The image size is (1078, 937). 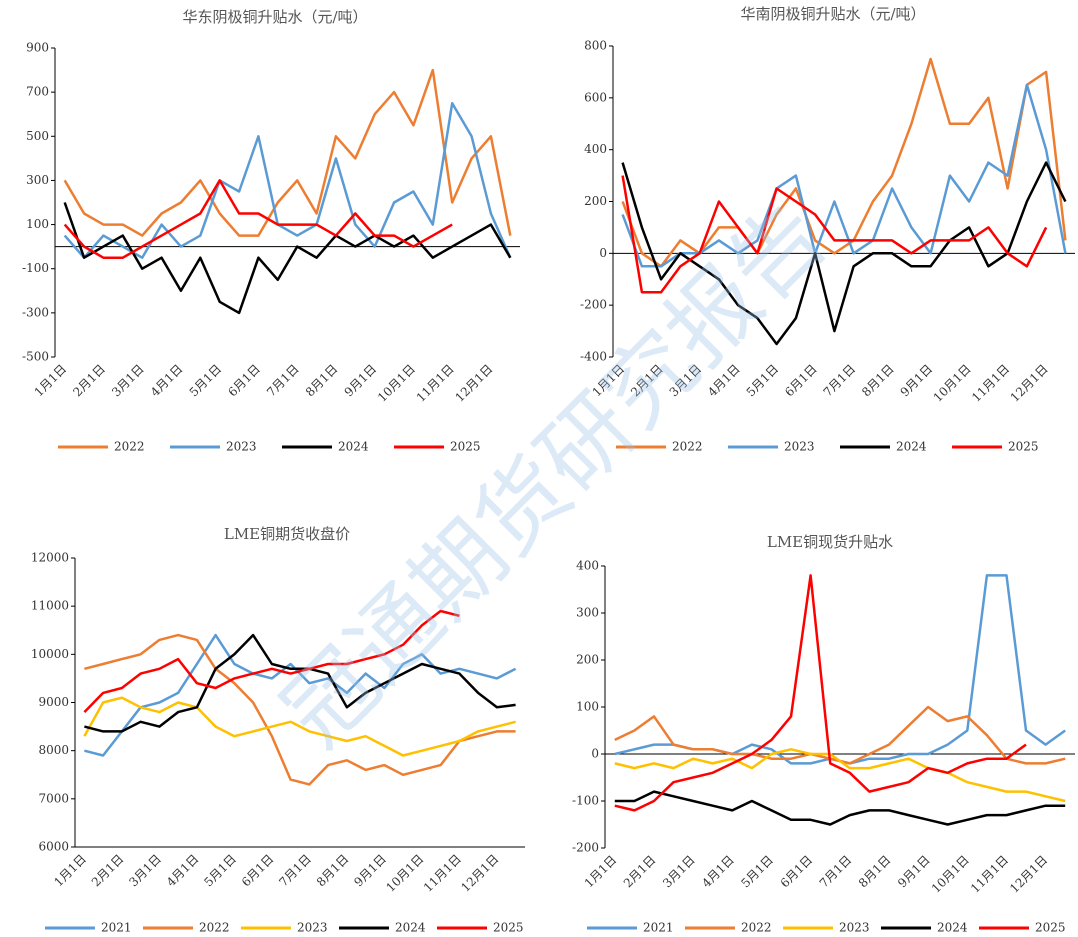 What do you see at coordinates (50, 654) in the screenshot?
I see `y-tick-label: 10000` at bounding box center [50, 654].